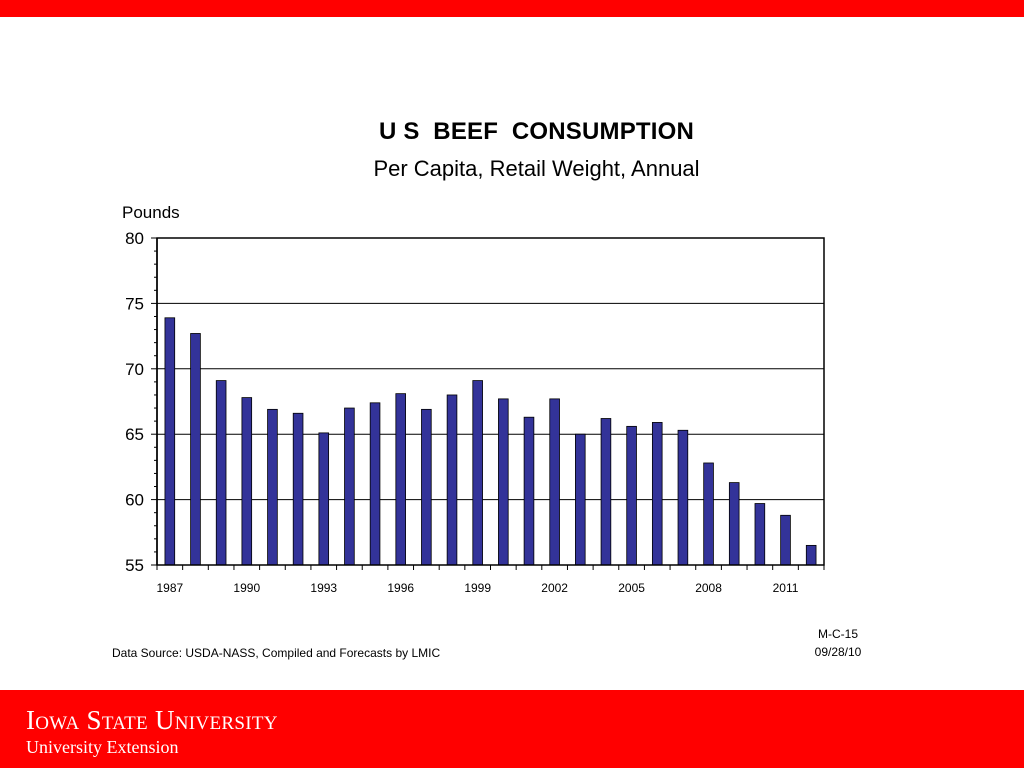 Image resolution: width=1024 pixels, height=768 pixels. Describe the element at coordinates (375, 484) in the screenshot. I see `bar-1995` at that location.